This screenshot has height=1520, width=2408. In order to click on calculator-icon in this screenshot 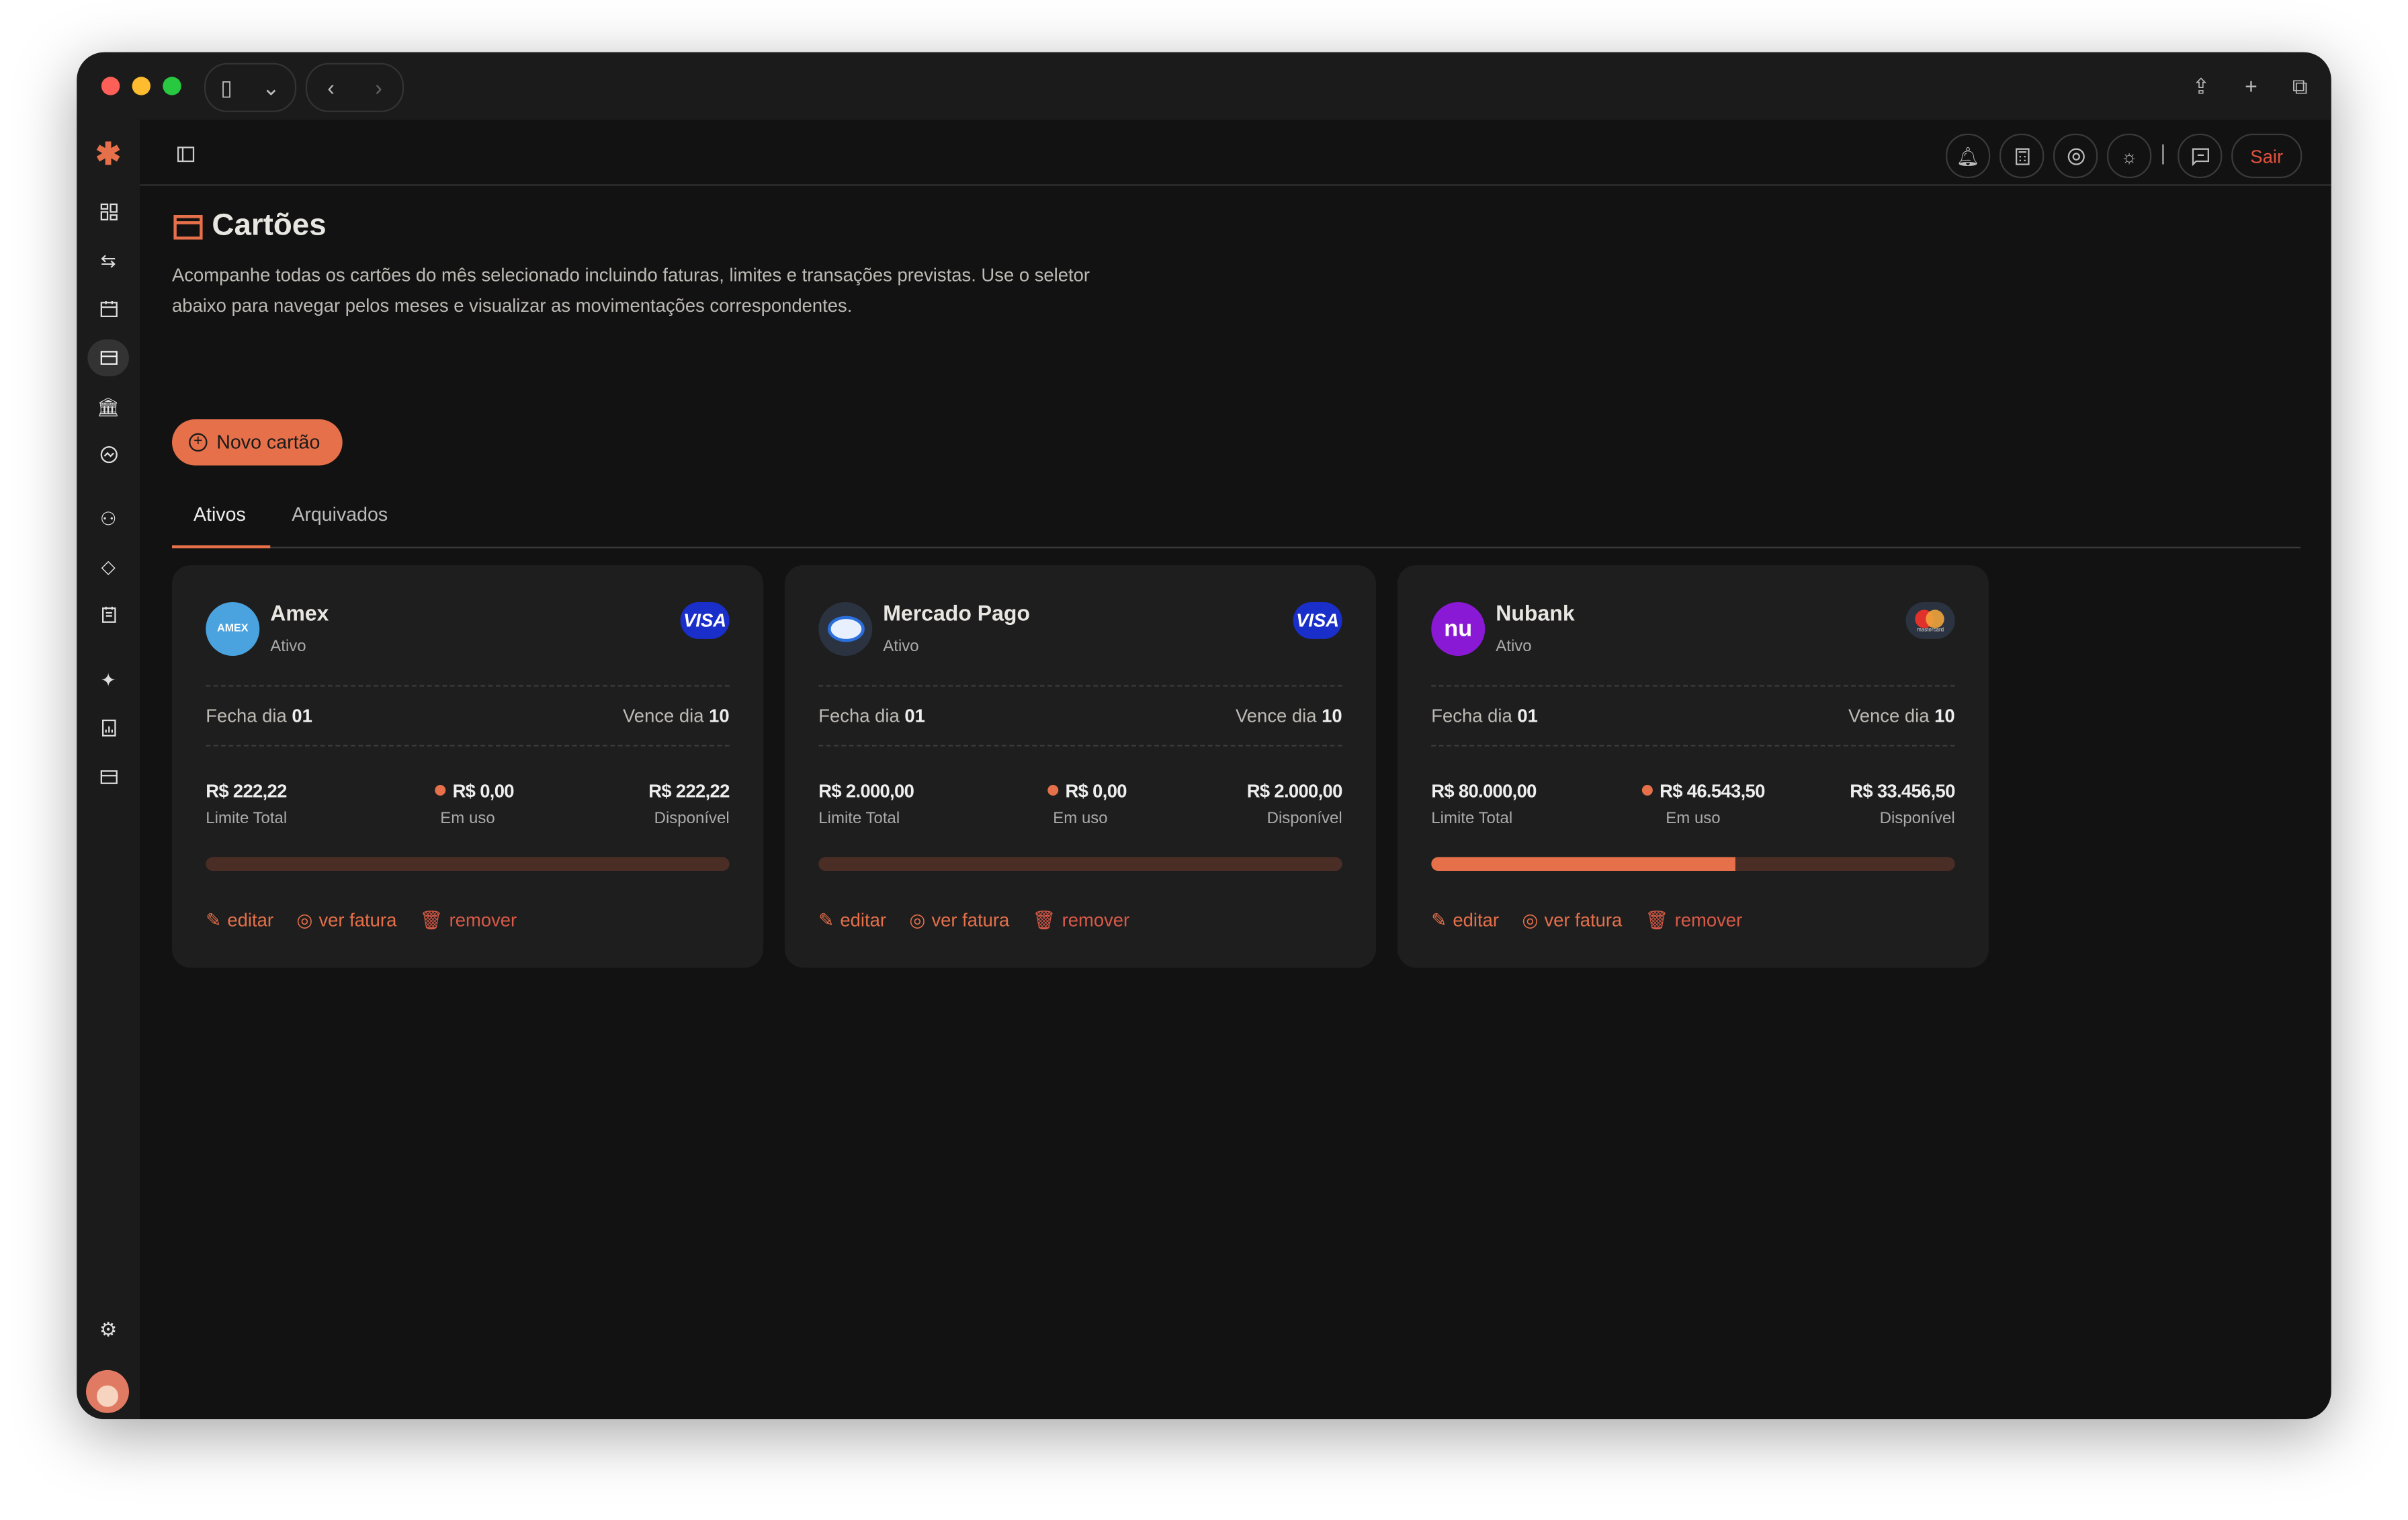, I will do `click(2021, 156)`.